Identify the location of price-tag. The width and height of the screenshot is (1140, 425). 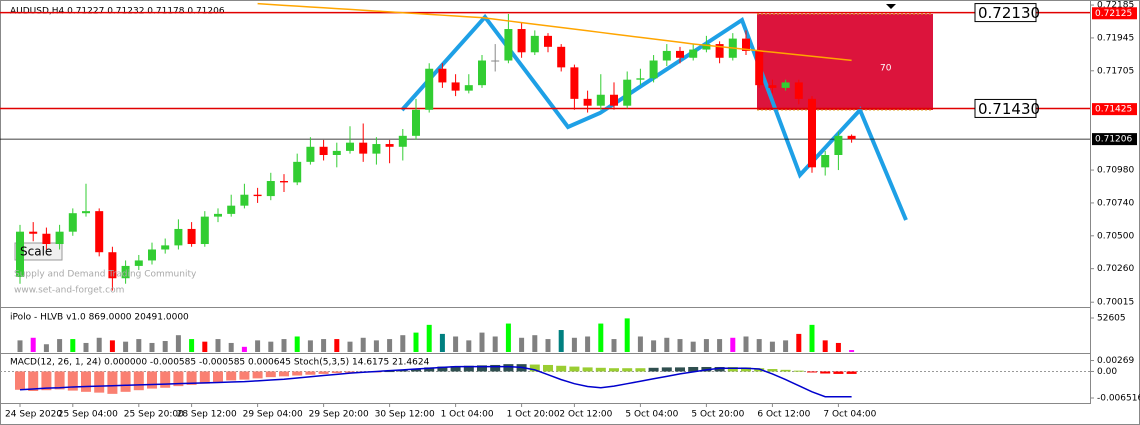
(1114, 13).